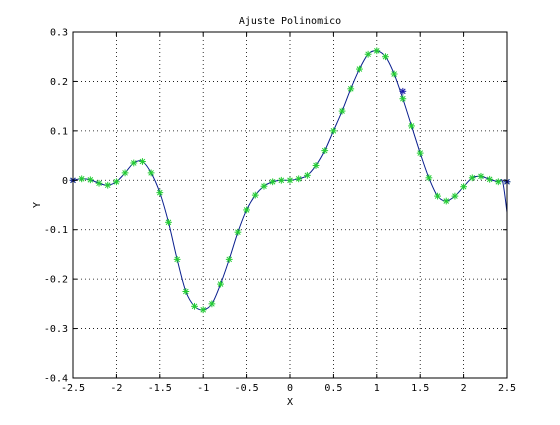 This screenshot has width=560, height=425. What do you see at coordinates (59, 131) in the screenshot?
I see `y-tick-label: 0.1` at bounding box center [59, 131].